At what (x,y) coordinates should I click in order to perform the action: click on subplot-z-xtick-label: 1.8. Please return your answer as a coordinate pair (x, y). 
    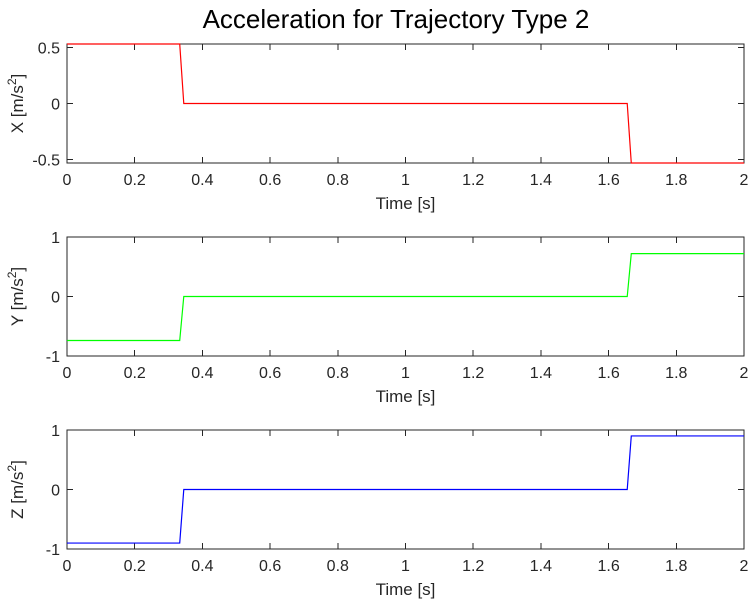
    Looking at the image, I should click on (676, 566).